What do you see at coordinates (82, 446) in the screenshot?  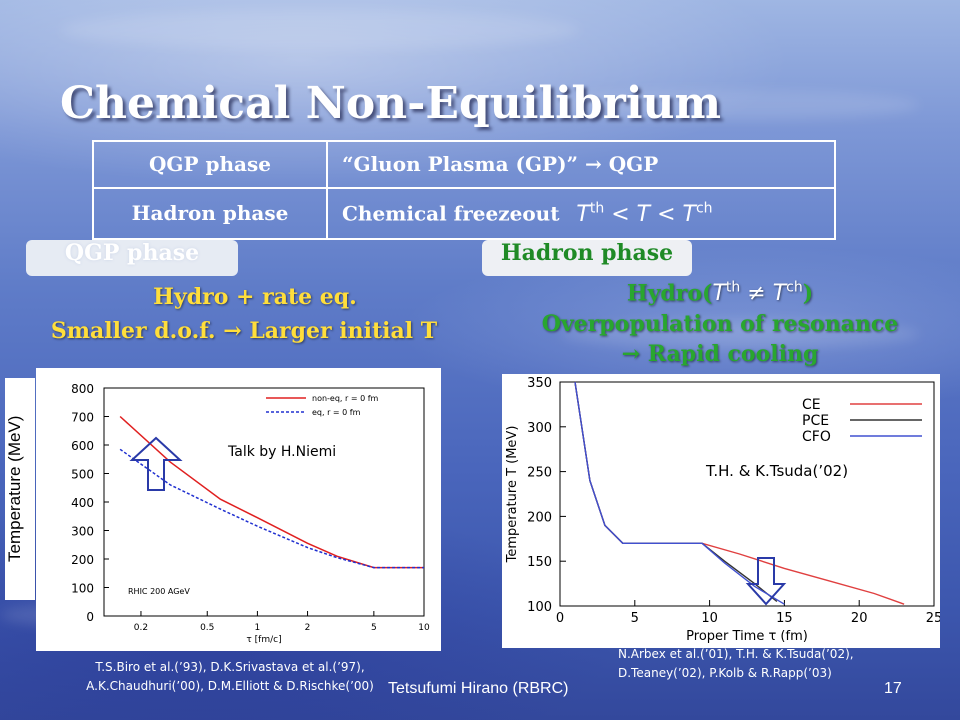 I see `y-tick-label: 600` at bounding box center [82, 446].